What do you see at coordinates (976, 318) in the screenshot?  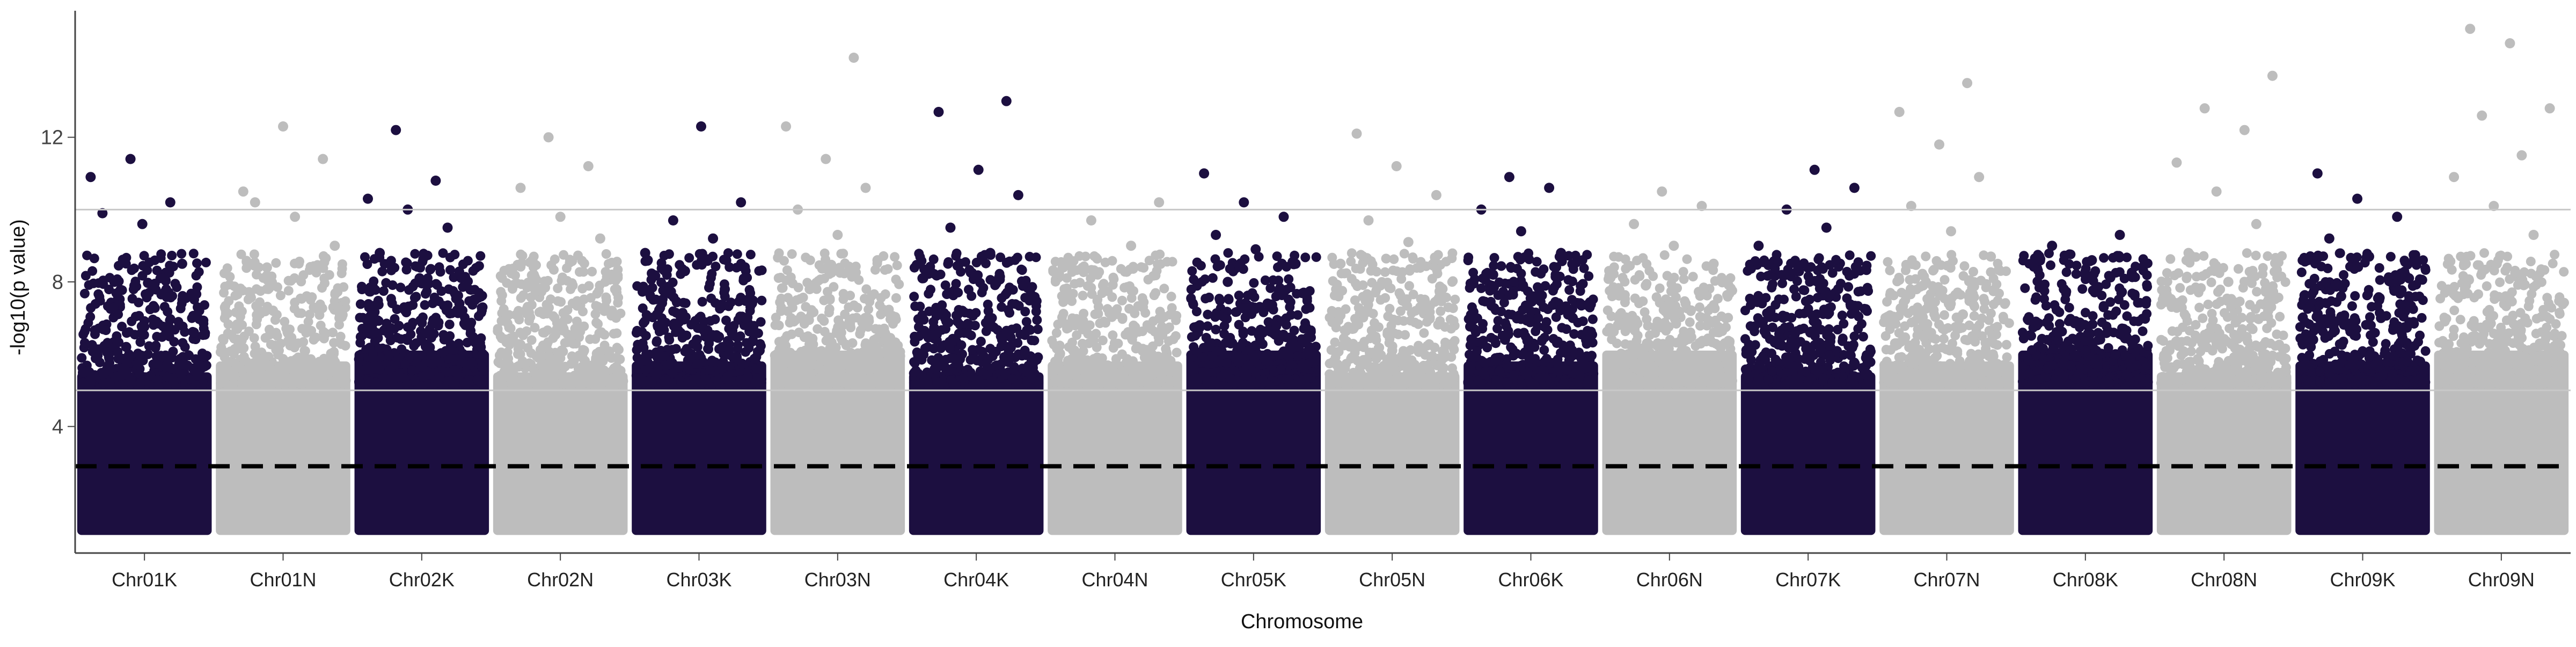 I see `point-cloud-chr04k` at bounding box center [976, 318].